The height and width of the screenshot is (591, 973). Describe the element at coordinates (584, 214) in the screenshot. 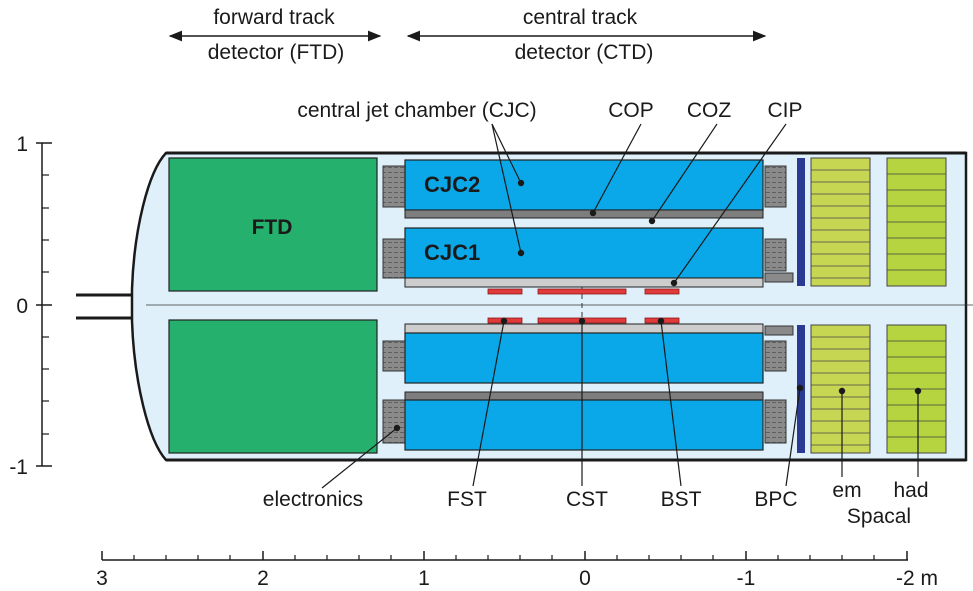

I see `cop-upper` at that location.